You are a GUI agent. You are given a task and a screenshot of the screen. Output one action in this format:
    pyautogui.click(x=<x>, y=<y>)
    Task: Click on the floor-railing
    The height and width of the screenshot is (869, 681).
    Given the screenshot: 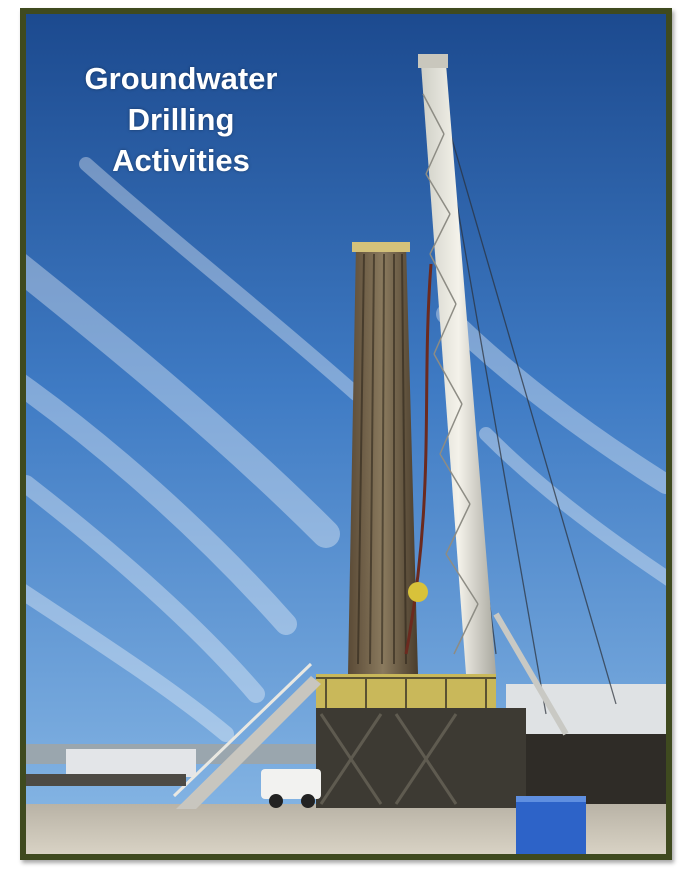 What is the action you would take?
    pyautogui.click(x=406, y=692)
    